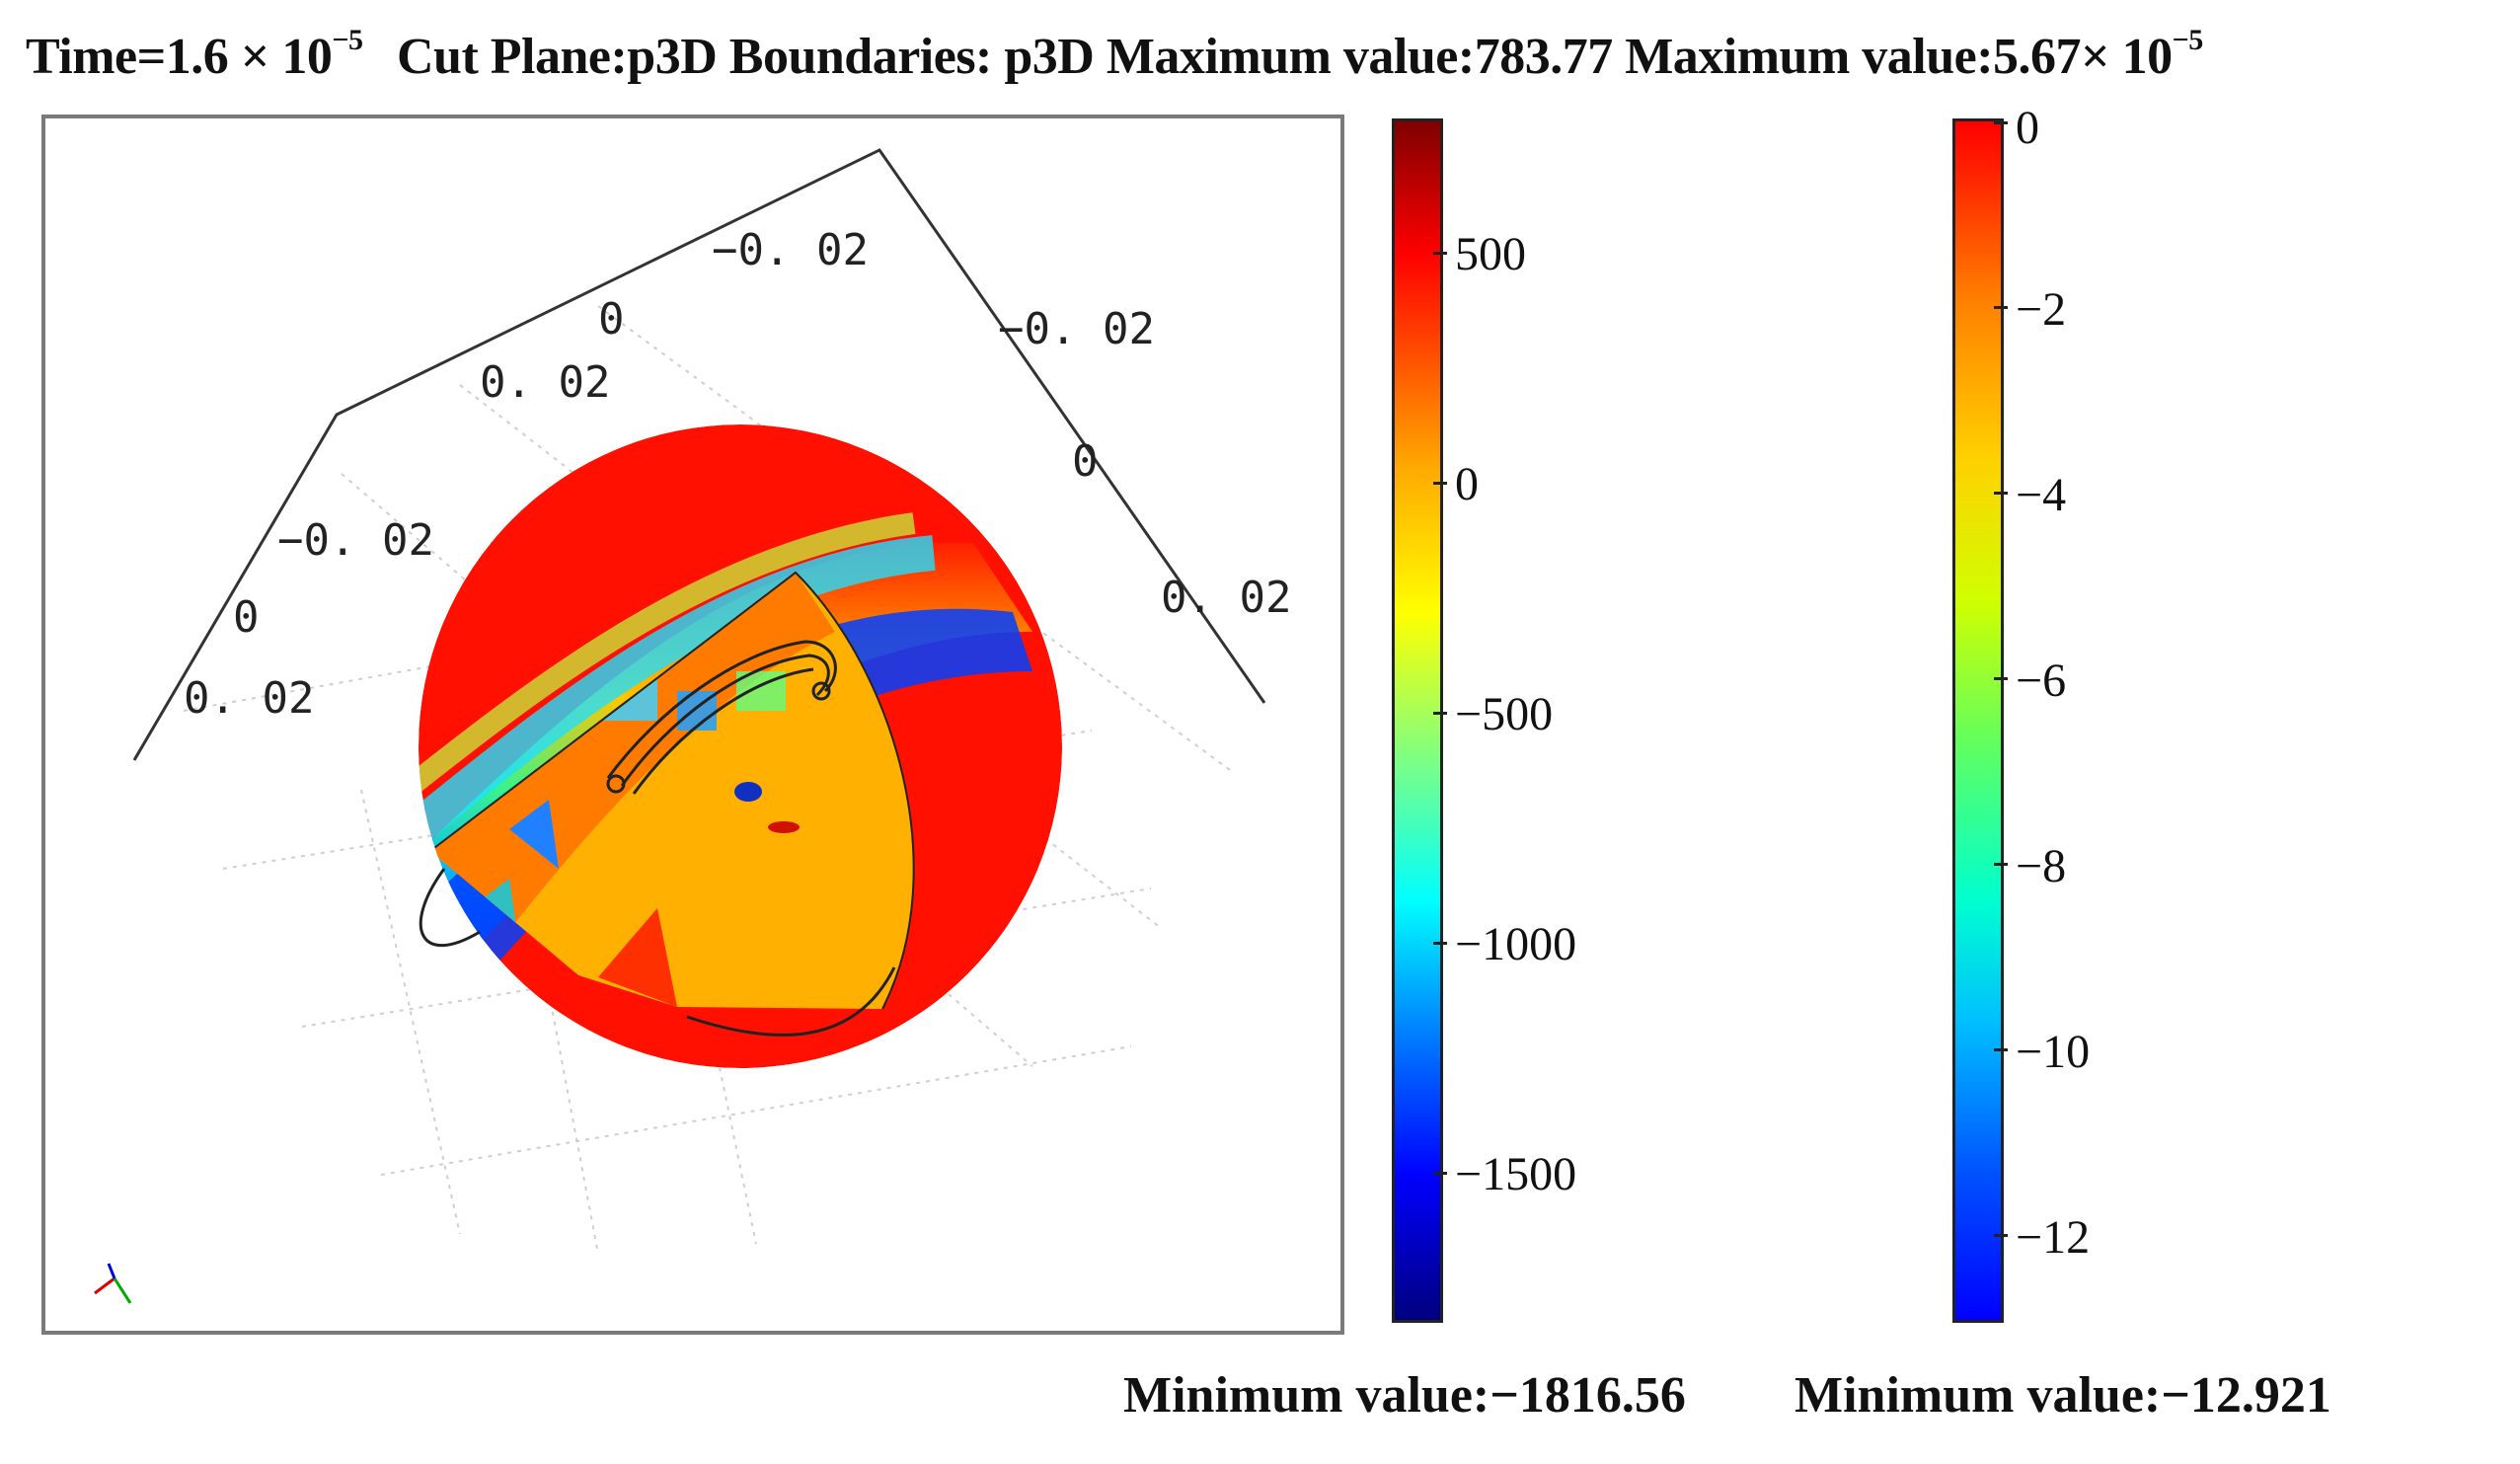 The width and height of the screenshot is (2520, 1464). I want to click on cut-plane-label: Cut Plane:p3D, so click(557, 57).